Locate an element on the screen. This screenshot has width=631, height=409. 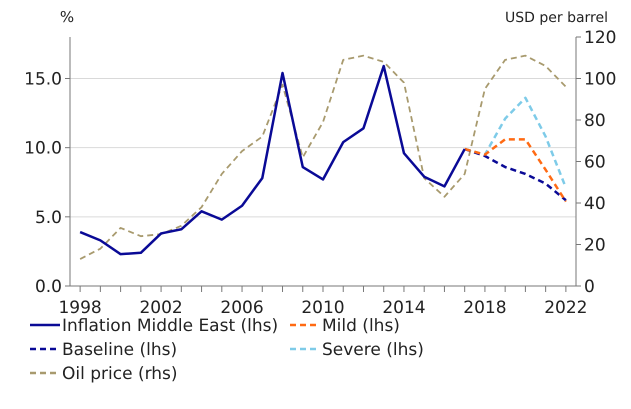
y2-tick-label: 60 is located at coordinates (595, 162).